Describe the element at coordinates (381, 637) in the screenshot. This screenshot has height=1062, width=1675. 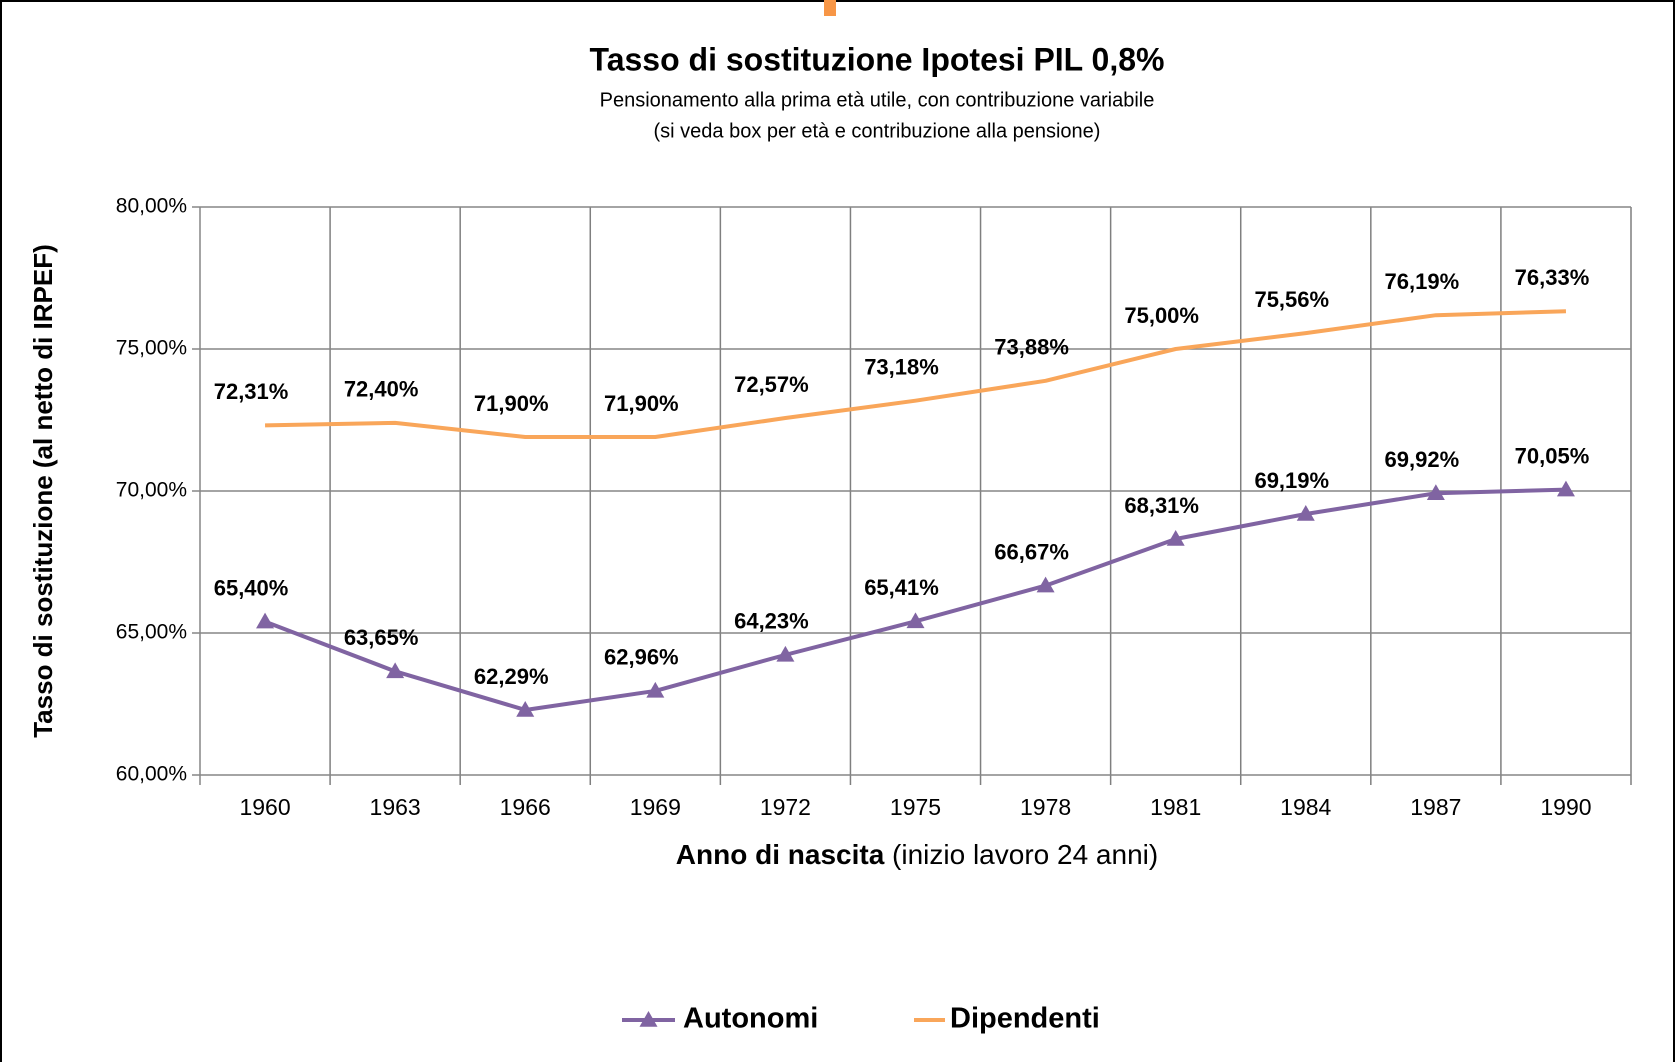
I see `data-label: 63,65%` at that location.